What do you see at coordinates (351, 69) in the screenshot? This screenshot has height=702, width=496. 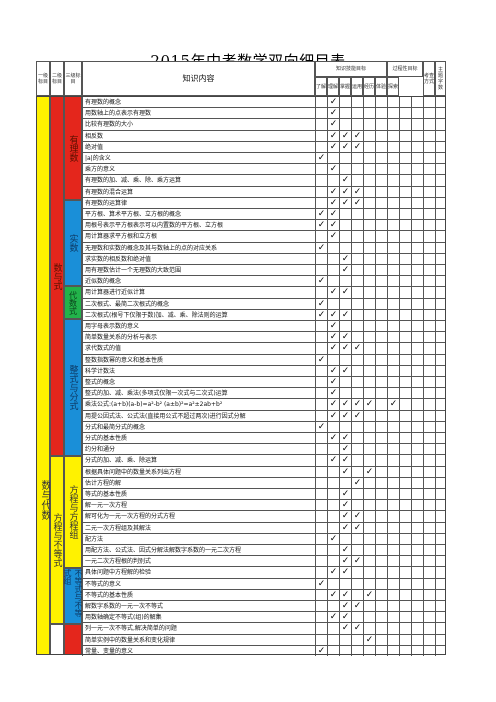 I see `header-group-a: 知识技能目标` at bounding box center [351, 69].